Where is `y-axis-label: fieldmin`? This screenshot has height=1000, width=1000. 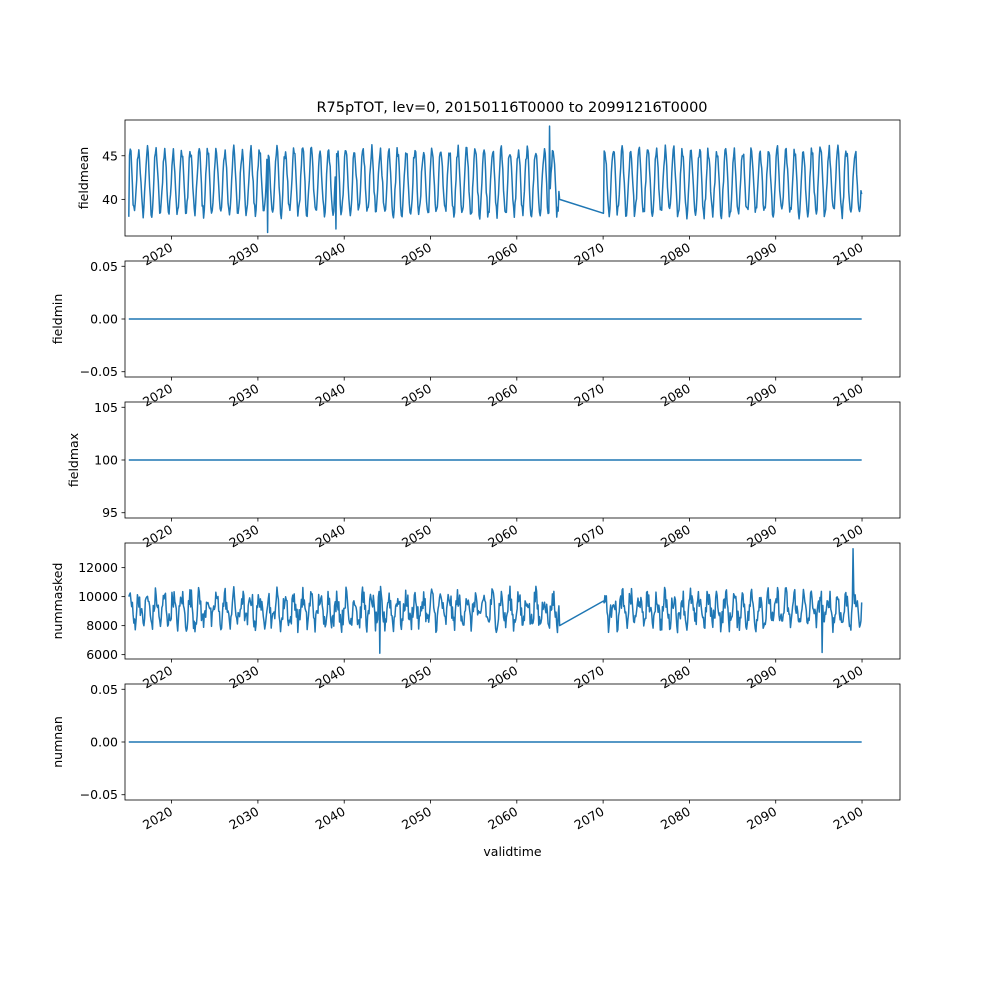 y-axis-label: fieldmin is located at coordinates (57, 319).